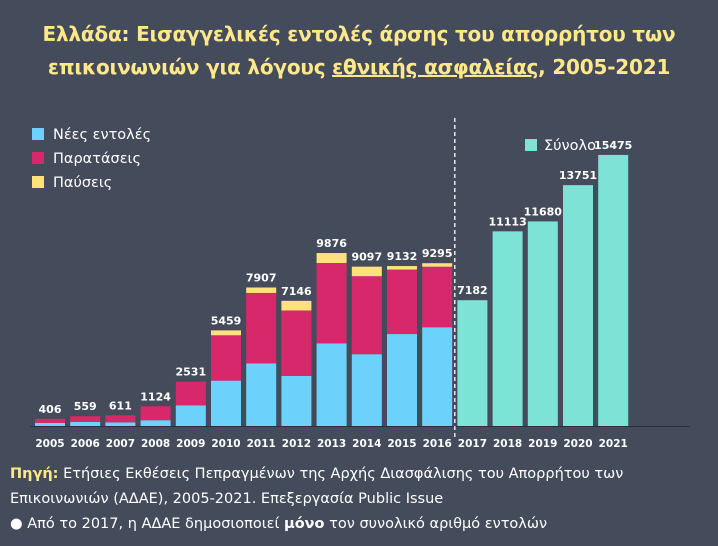 This screenshot has width=718, height=546. I want to click on data-label-2012: 7146, so click(296, 291).